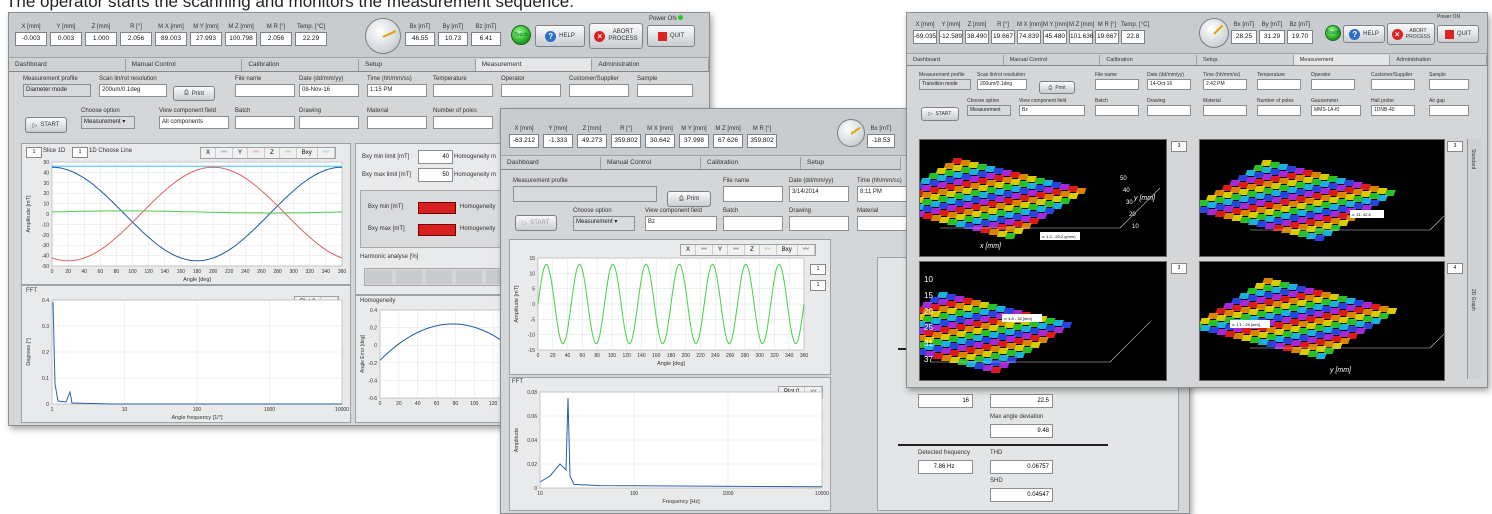  I want to click on plot-spinner-2: 3, so click(1455, 146).